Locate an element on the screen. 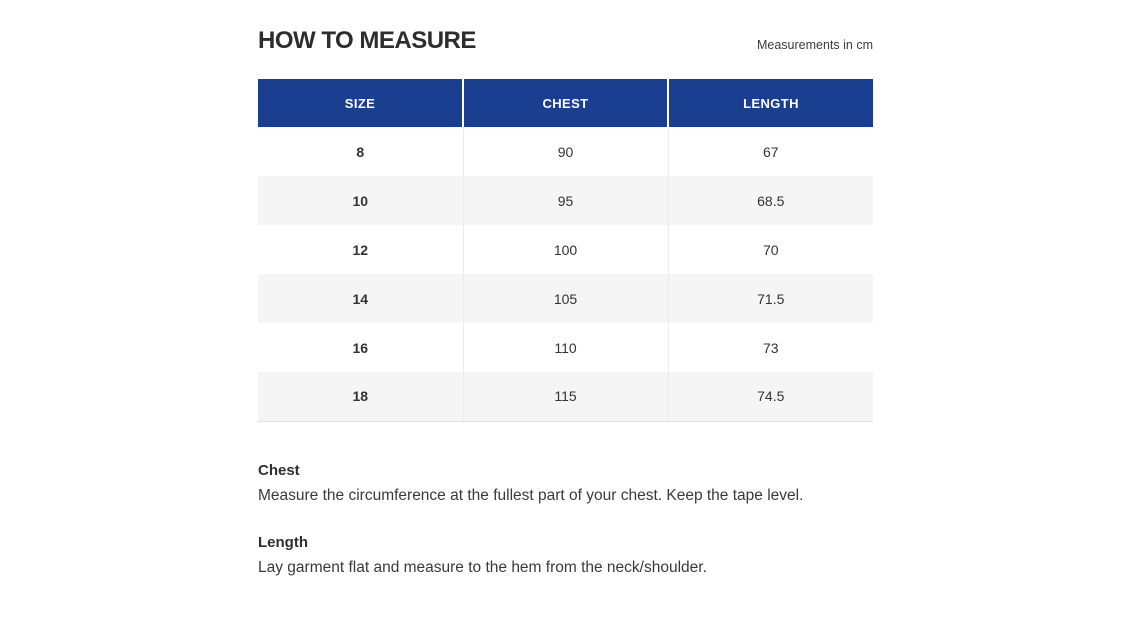 The width and height of the screenshot is (1132, 644). table-row: 16 110 73 is located at coordinates (565, 347).